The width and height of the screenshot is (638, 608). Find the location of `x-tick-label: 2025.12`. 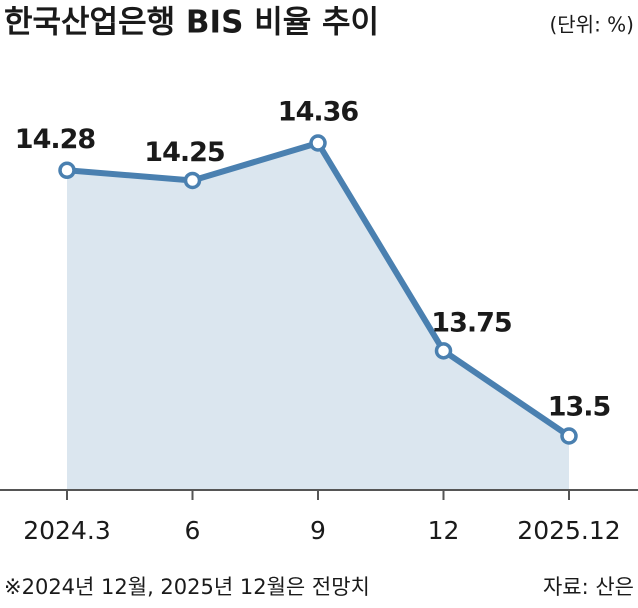

x-tick-label: 2025.12 is located at coordinates (568, 530).